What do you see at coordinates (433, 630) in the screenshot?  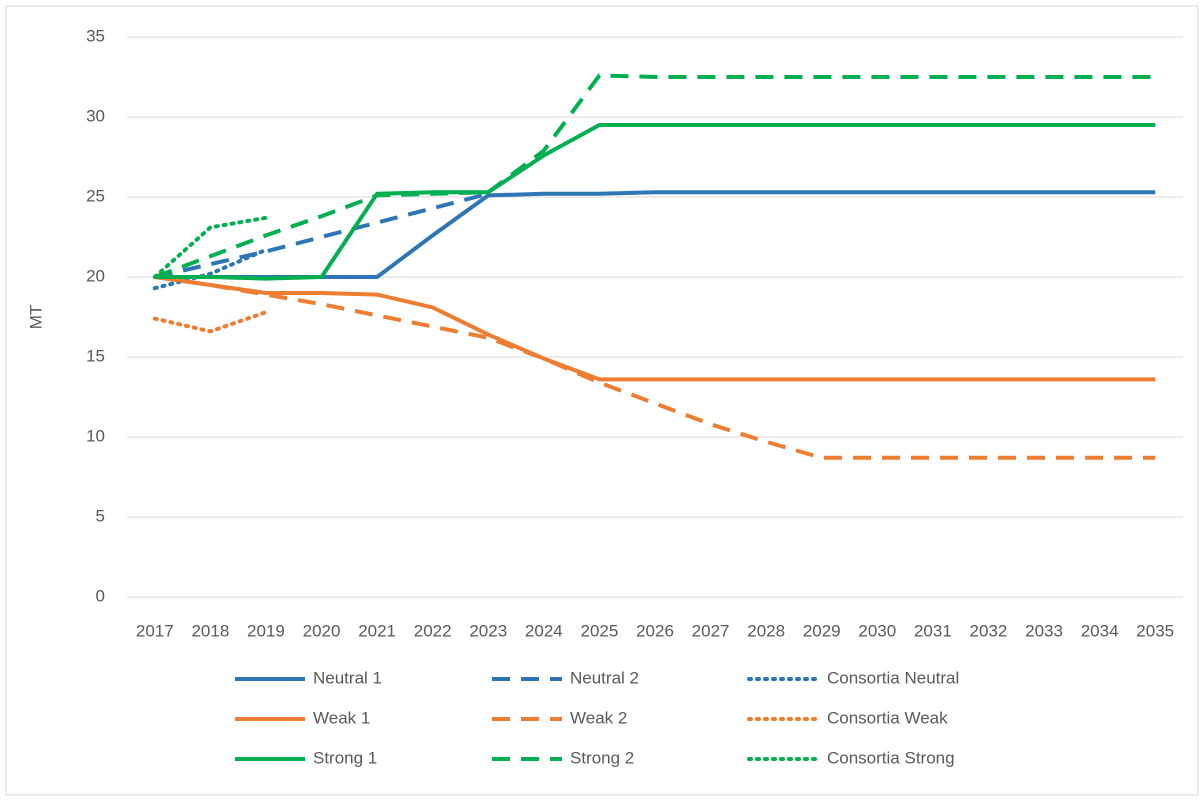 I see `x-tick-label: 2022` at bounding box center [433, 630].